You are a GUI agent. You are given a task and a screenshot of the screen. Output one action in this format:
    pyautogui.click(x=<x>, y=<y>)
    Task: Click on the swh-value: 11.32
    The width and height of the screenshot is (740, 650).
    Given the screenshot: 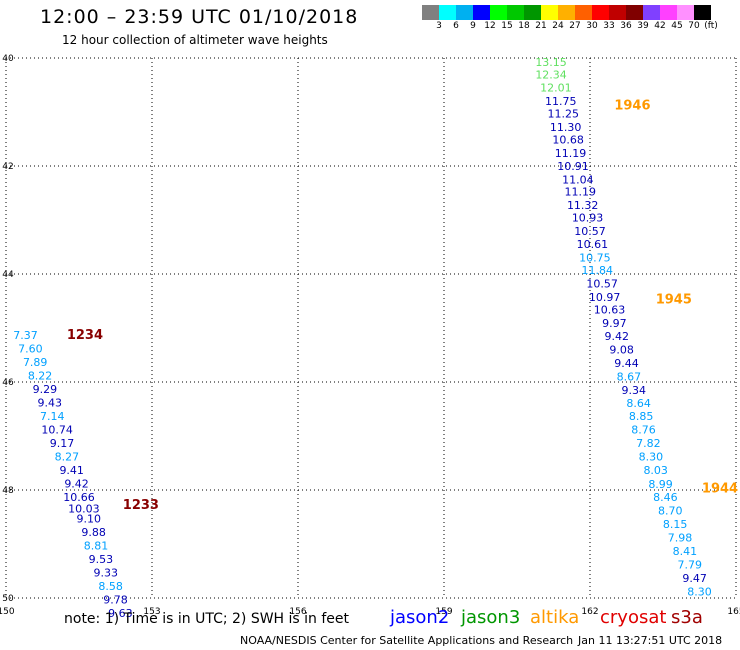 What is the action you would take?
    pyautogui.click(x=583, y=205)
    